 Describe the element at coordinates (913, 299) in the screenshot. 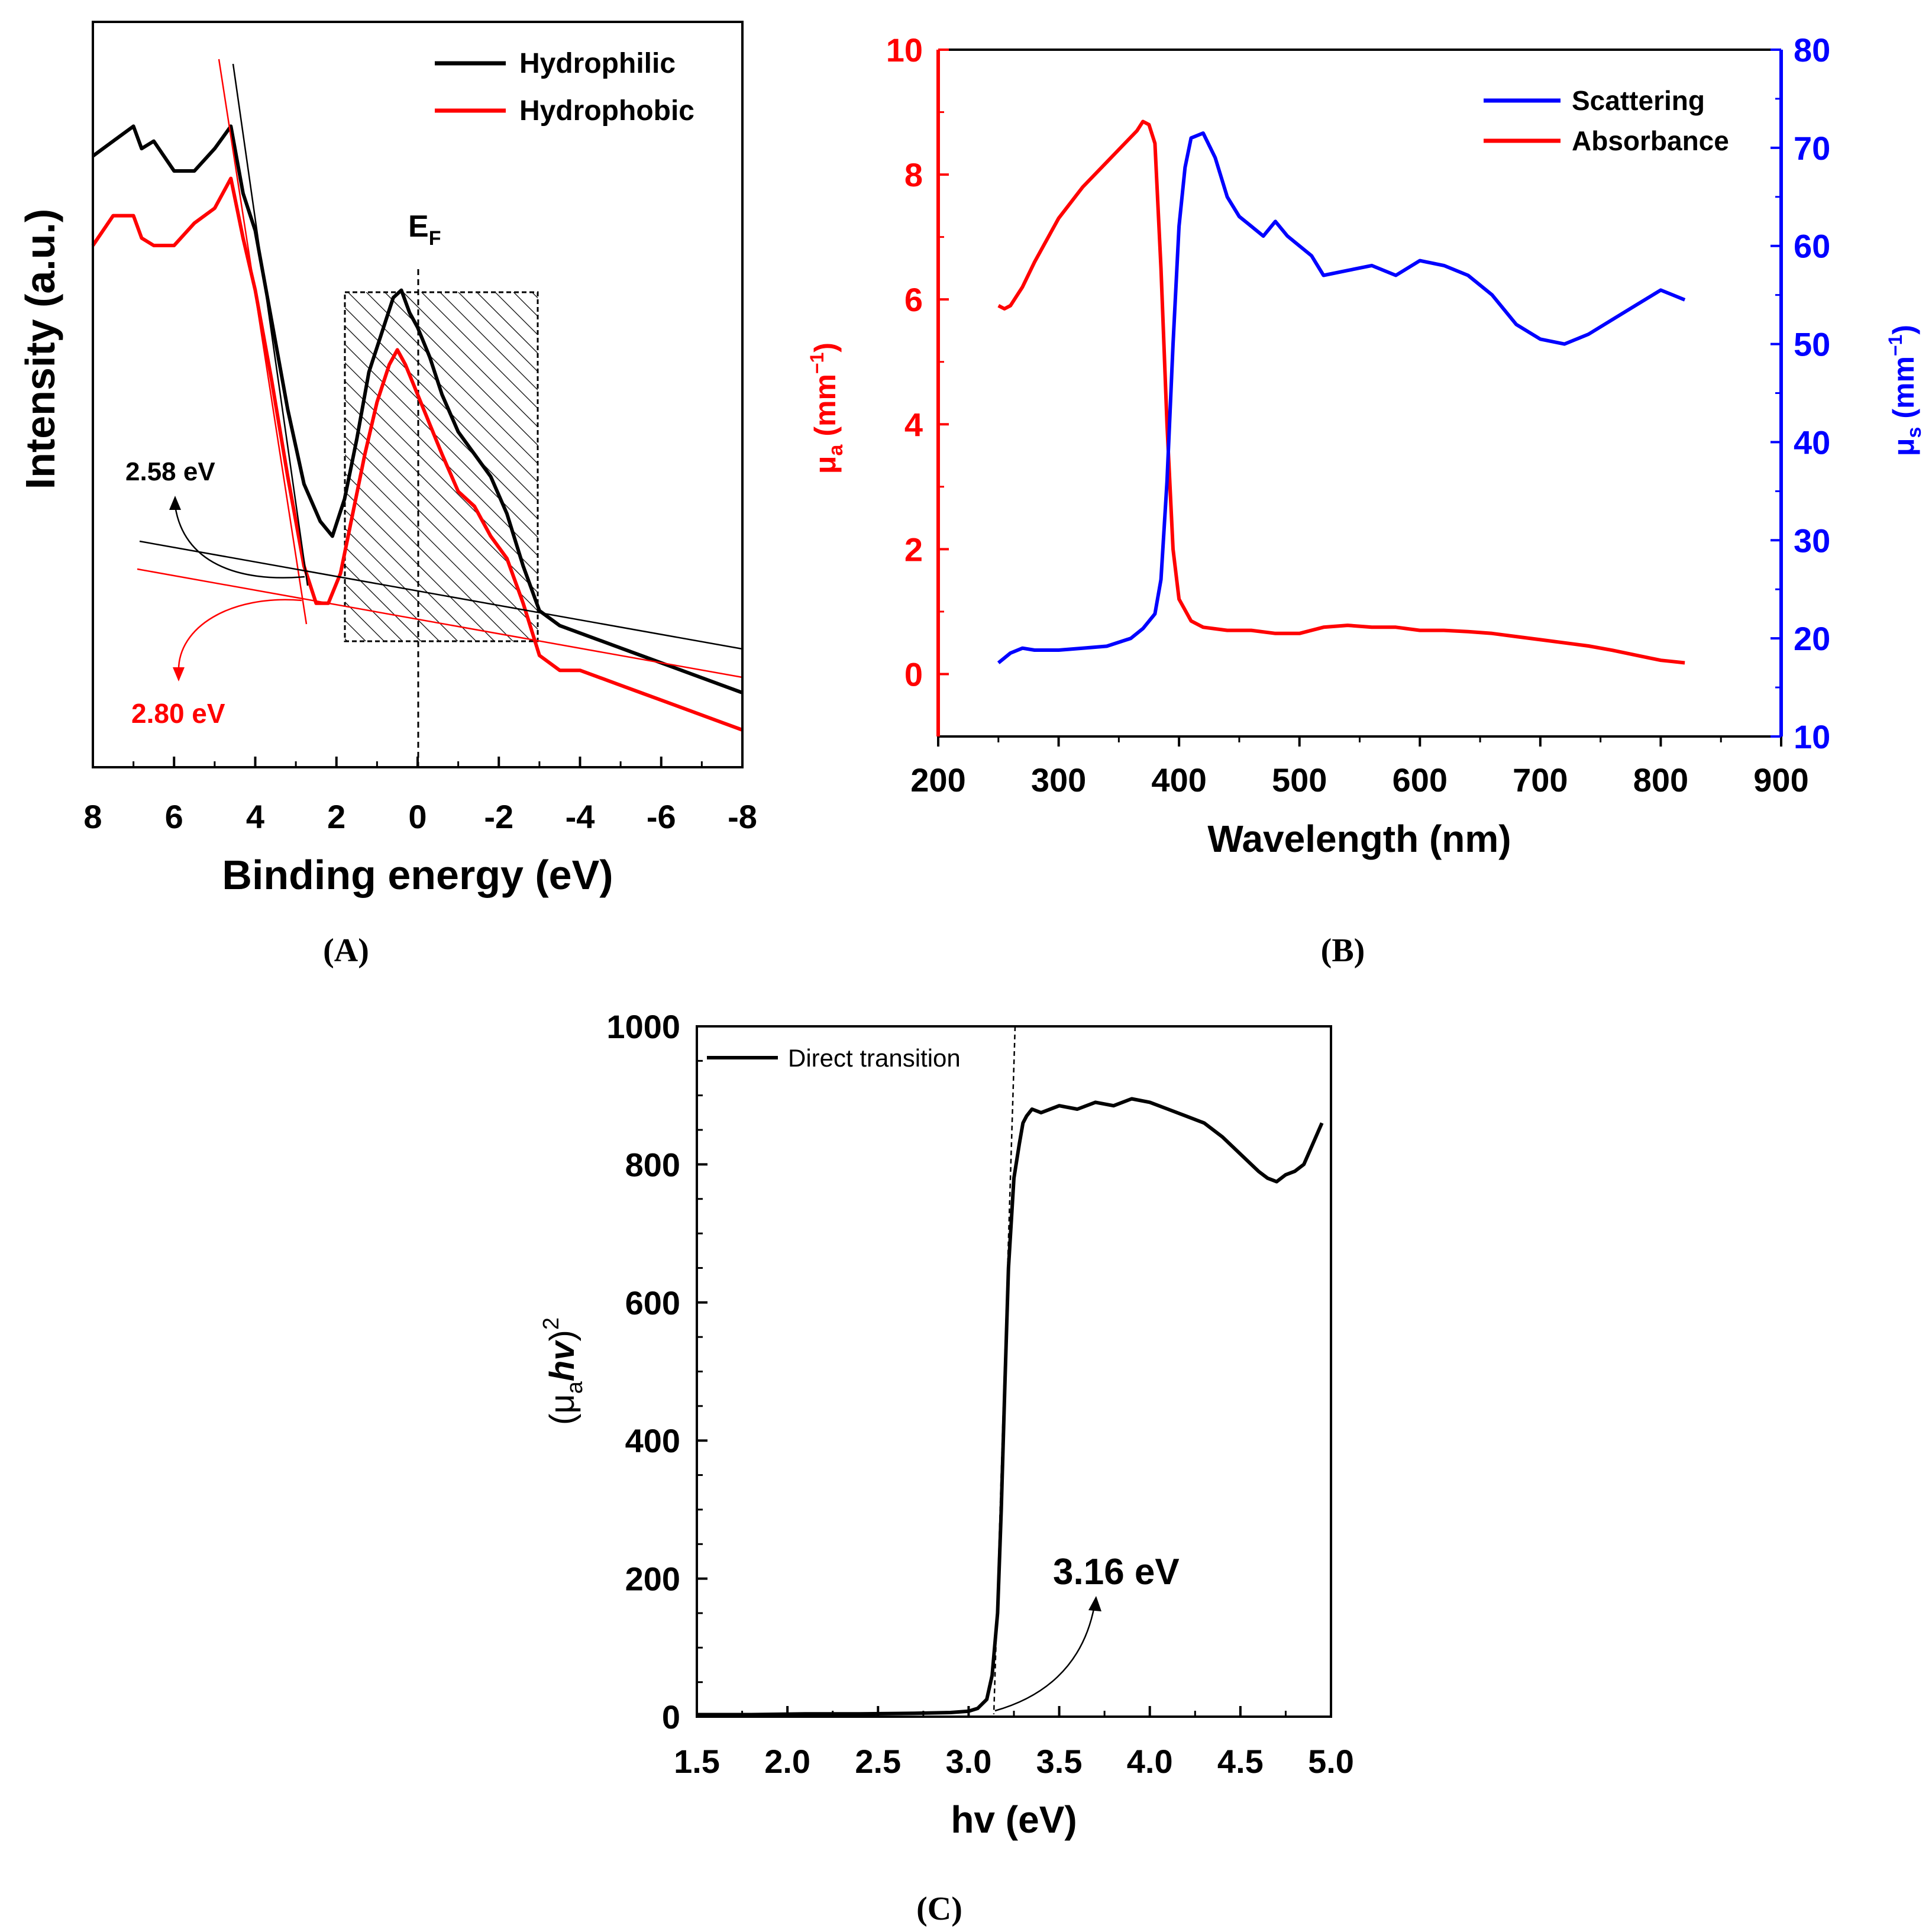

I see `panel-b-left-y-tick-label: 6` at that location.